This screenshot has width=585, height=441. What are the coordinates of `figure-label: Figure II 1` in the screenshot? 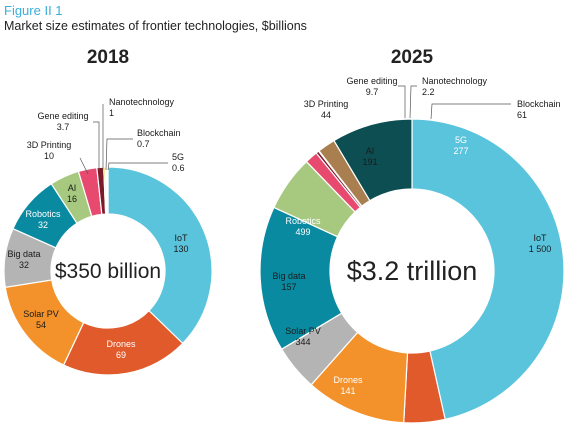 It's located at (33, 10).